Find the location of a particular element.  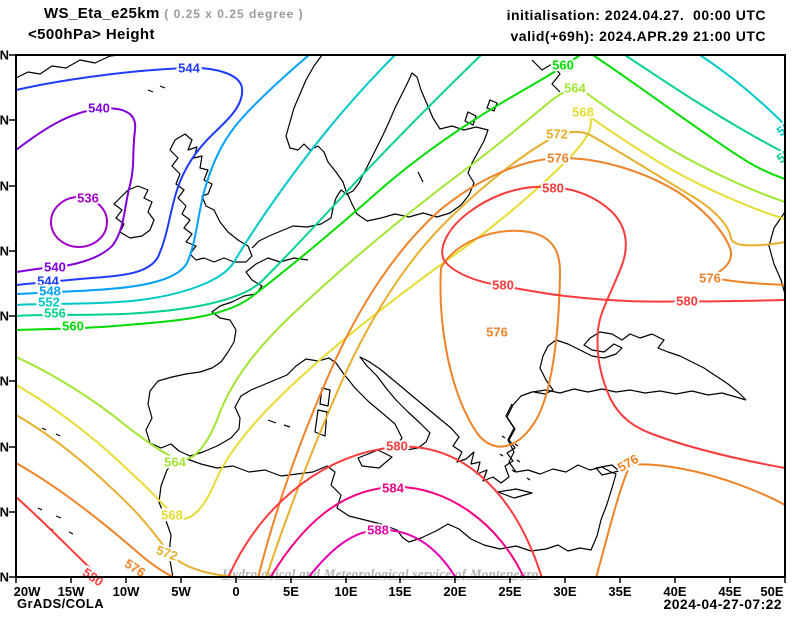

model-name: WS_Eta_e25km is located at coordinates (102, 13).